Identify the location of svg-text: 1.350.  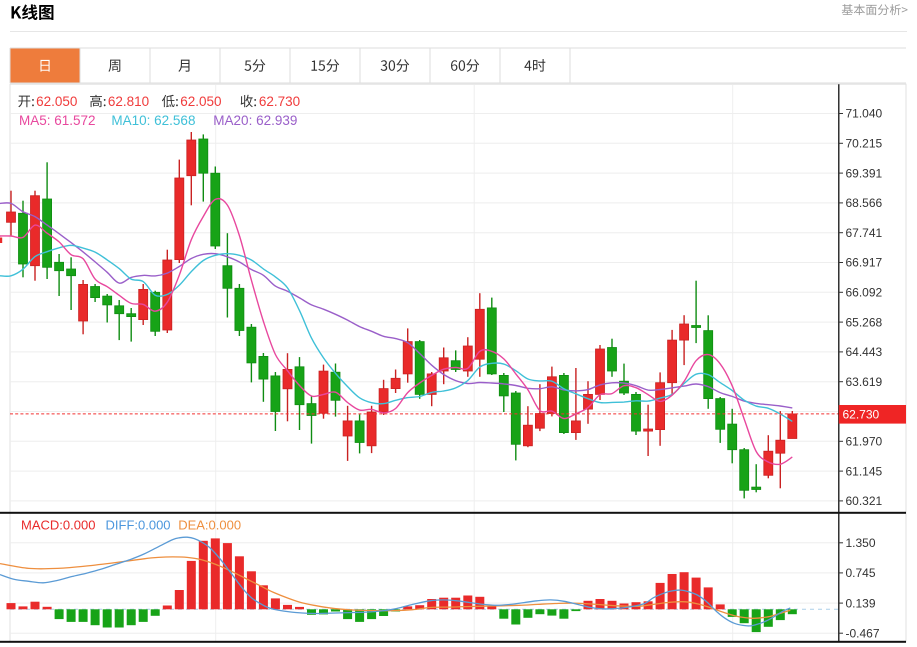
(861, 543).